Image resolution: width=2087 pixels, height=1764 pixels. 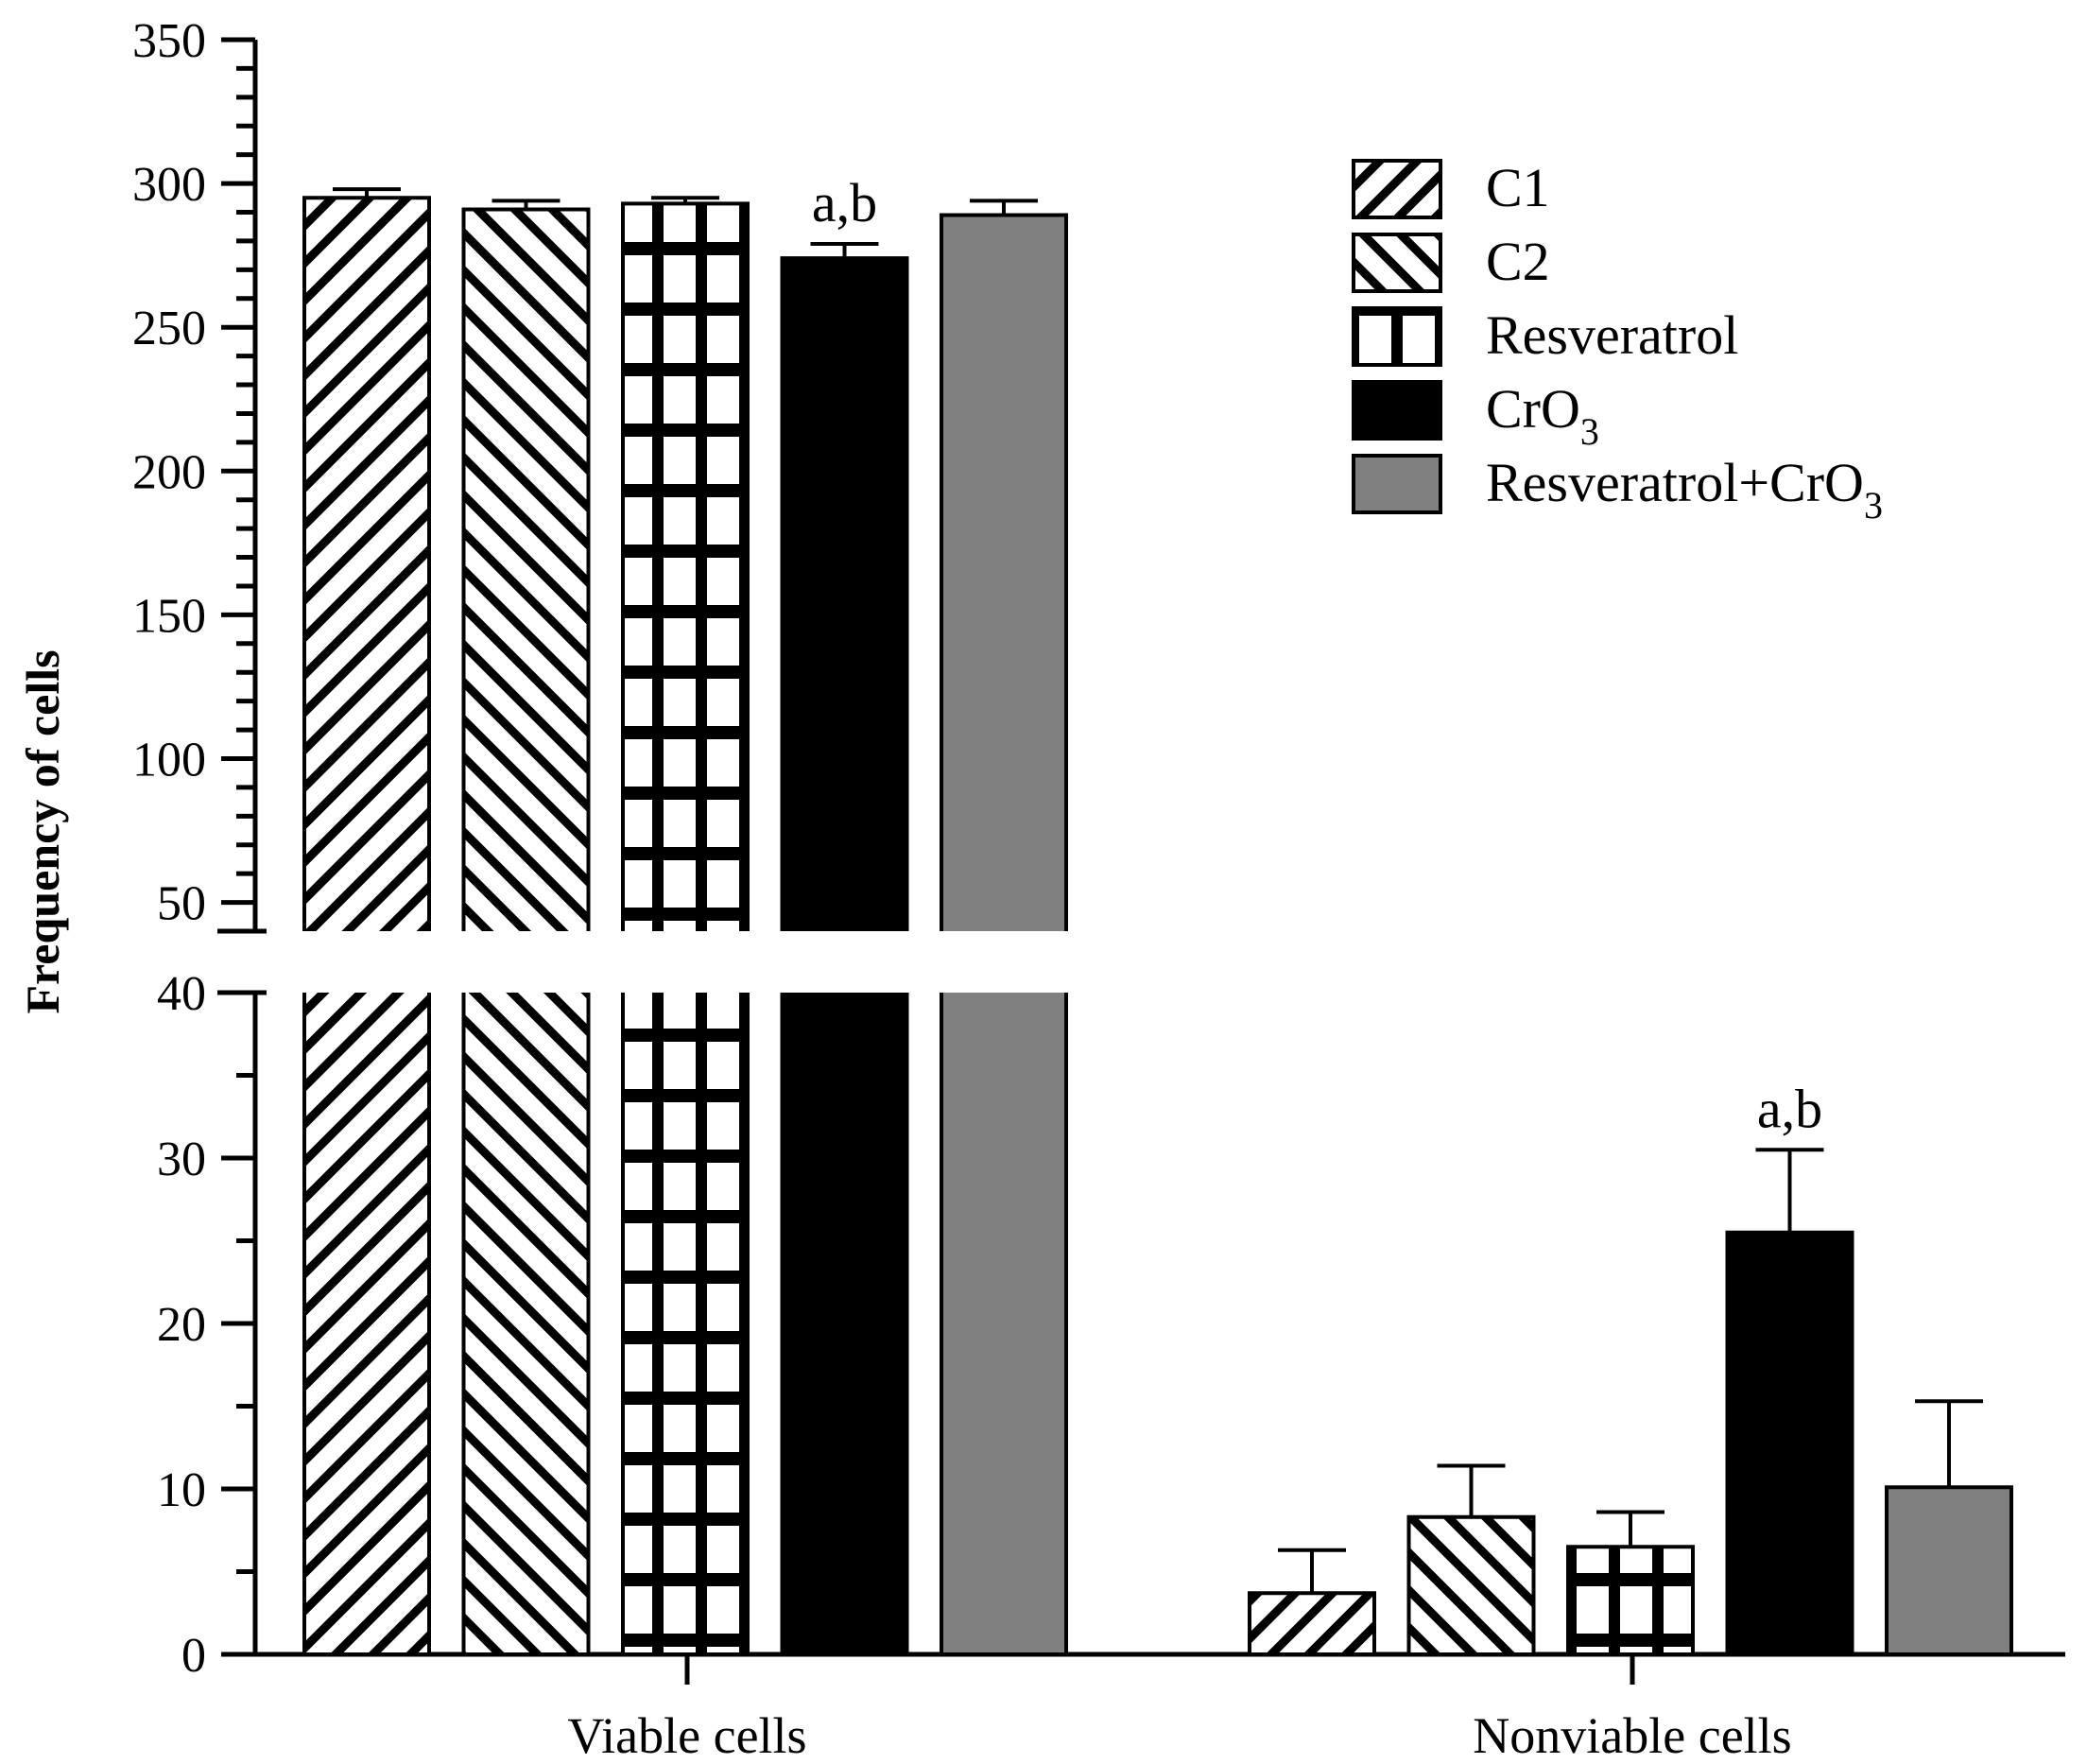 I want to click on bar-c1, so click(x=1312, y=1623).